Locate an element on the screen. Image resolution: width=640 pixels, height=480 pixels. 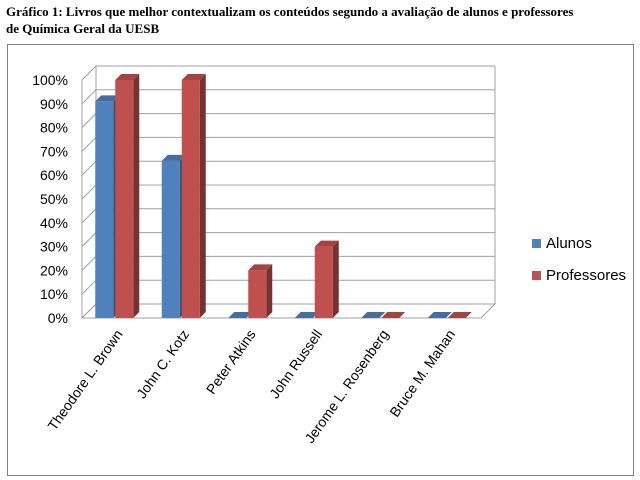
y-tick-label: 90% is located at coordinates (54, 104).